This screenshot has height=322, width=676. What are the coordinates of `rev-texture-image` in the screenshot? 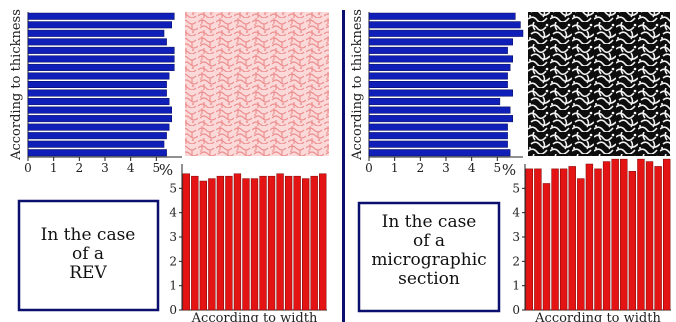 It's located at (257, 84).